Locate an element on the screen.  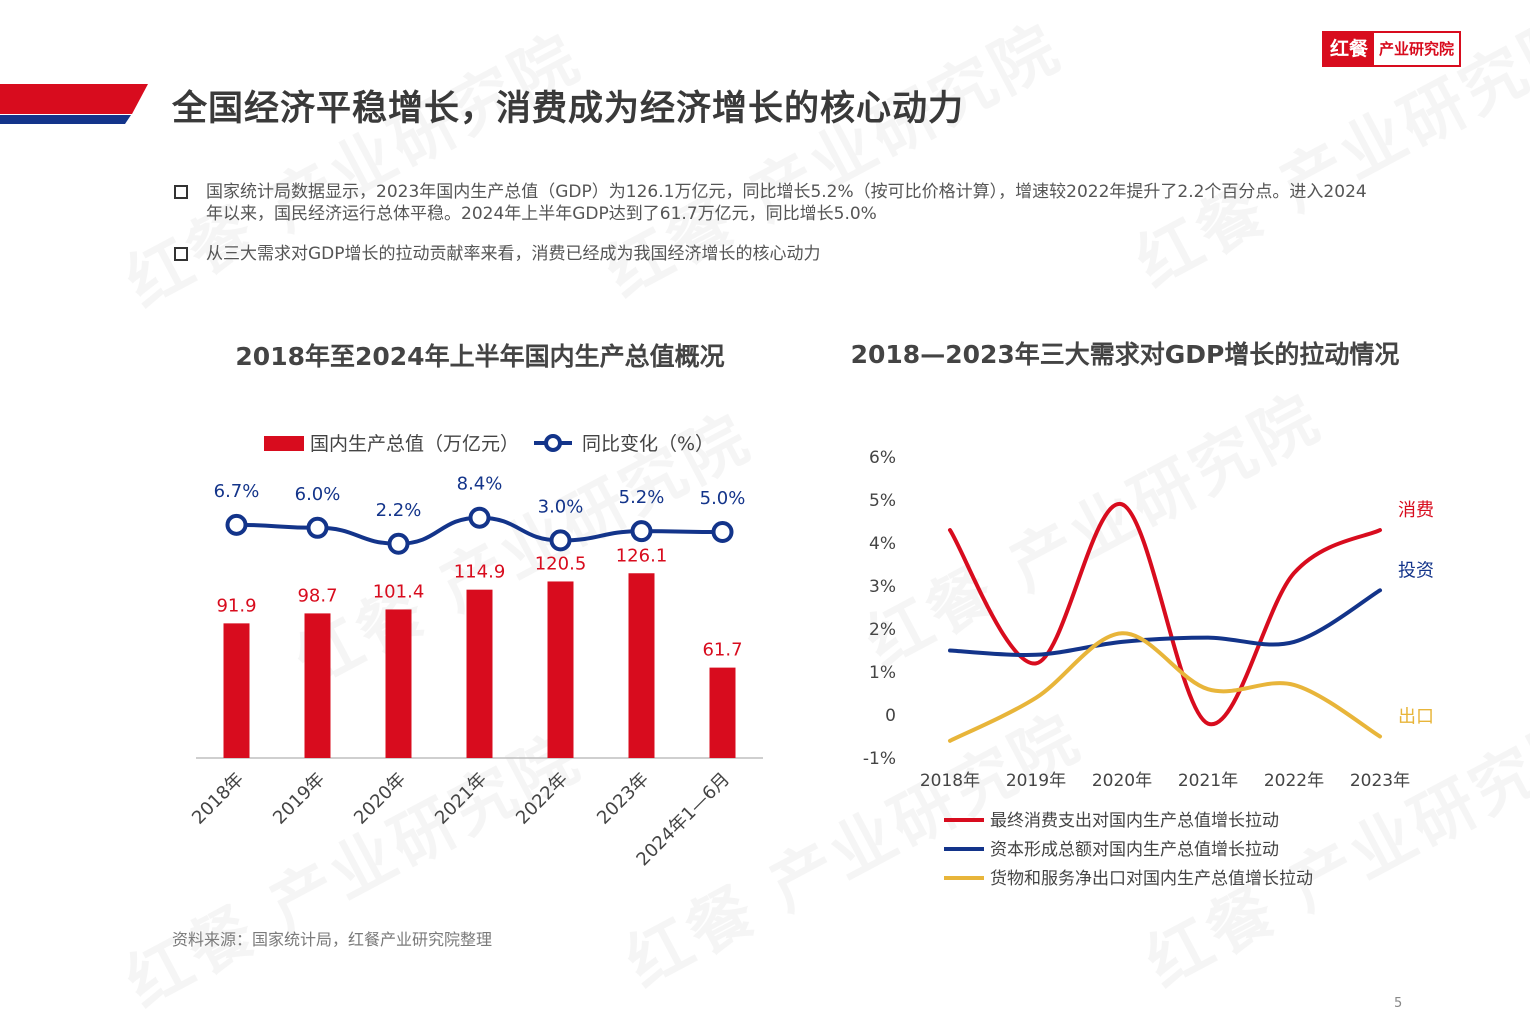
series-end-label: 消费 is located at coordinates (1416, 510).